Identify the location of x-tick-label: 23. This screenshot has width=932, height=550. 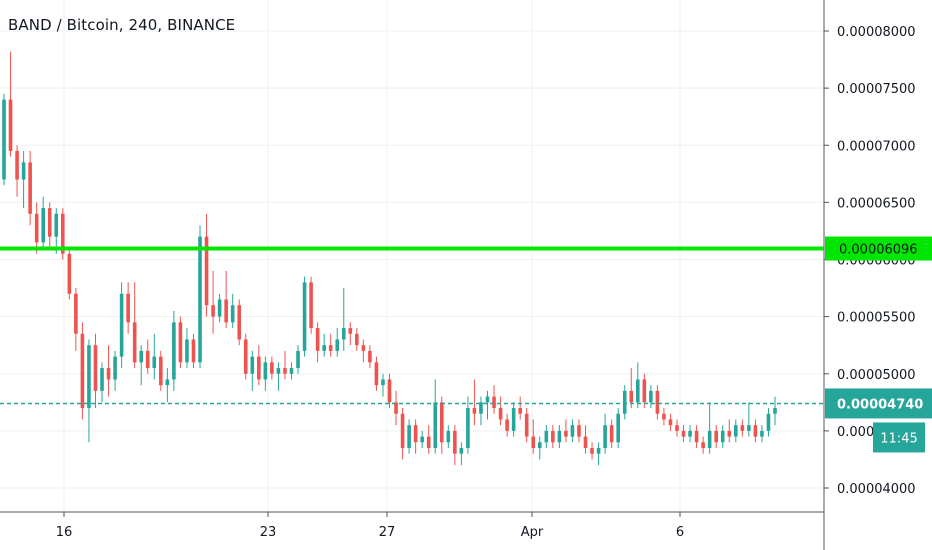
(268, 532).